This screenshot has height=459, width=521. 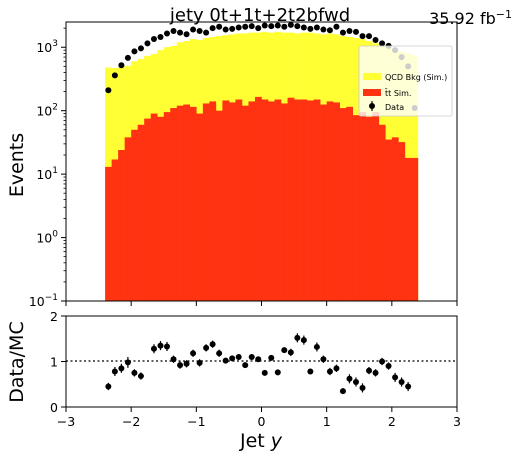 I want to click on x-tick-label: −2, so click(x=131, y=421).